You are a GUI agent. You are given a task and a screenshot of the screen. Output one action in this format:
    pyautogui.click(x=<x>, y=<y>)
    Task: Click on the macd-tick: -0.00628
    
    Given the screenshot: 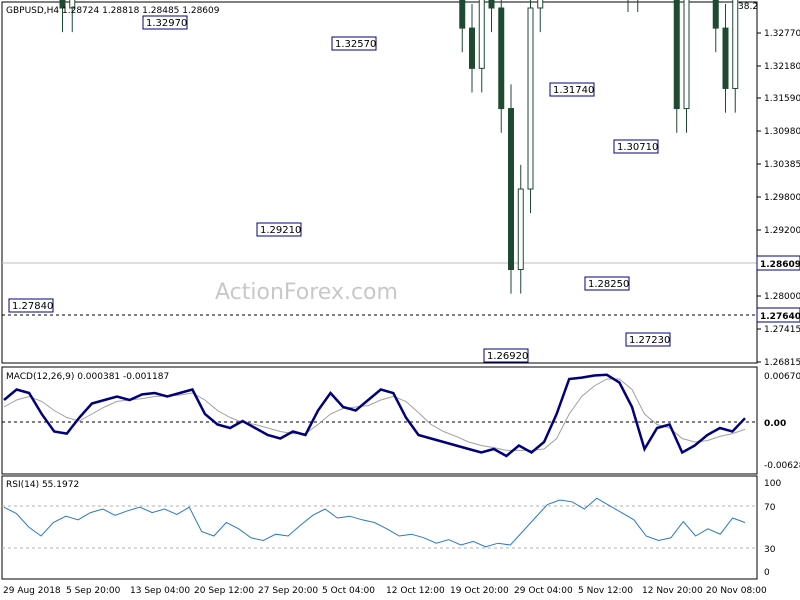 What is the action you would take?
    pyautogui.click(x=782, y=466)
    